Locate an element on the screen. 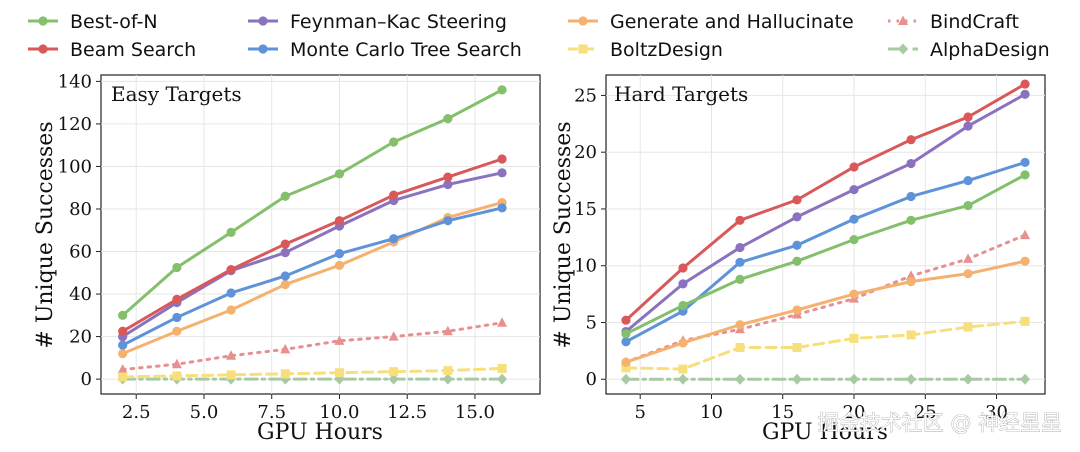 Image resolution: width=1080 pixels, height=452 pixels. legend-item-monte-carlo-tree-search: Monte Carlo Tree Search is located at coordinates (385, 50).